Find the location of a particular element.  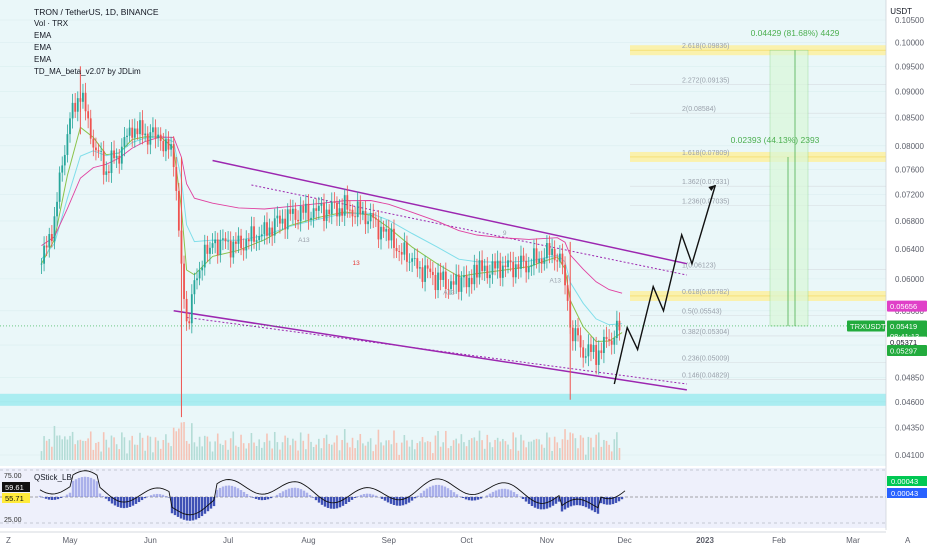

time-axis: May Jun Jul Aug Sep Oct Nov Dec 2023 Feb Mar Z A is located at coordinates (455, 538).